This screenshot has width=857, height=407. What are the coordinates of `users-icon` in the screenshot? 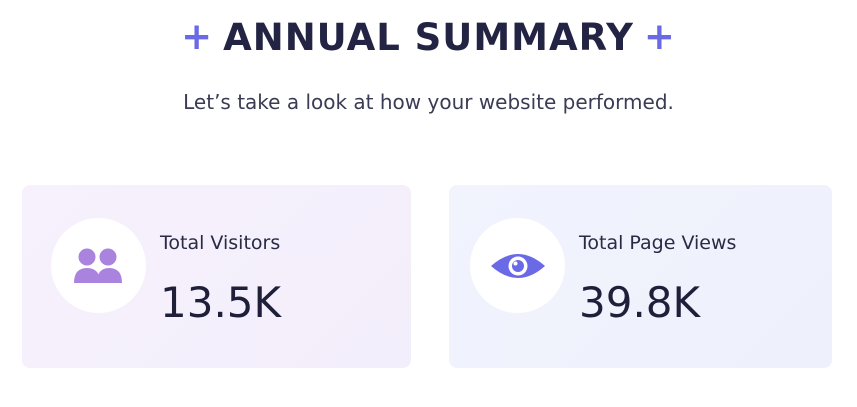 It's located at (97, 265).